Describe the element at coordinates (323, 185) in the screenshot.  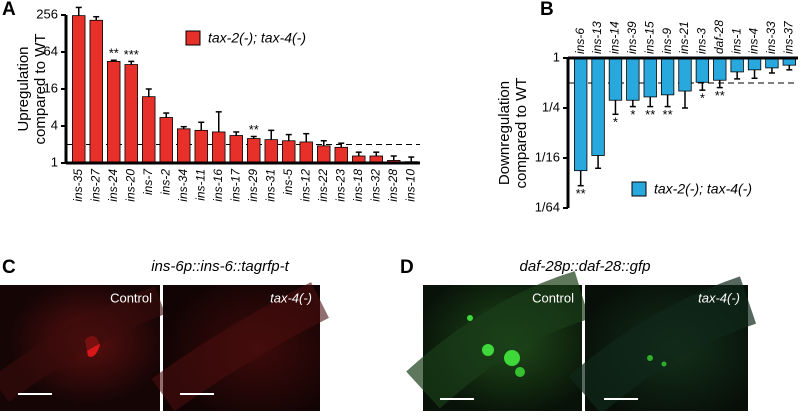
I see `x-tick-label: ins-22` at that location.